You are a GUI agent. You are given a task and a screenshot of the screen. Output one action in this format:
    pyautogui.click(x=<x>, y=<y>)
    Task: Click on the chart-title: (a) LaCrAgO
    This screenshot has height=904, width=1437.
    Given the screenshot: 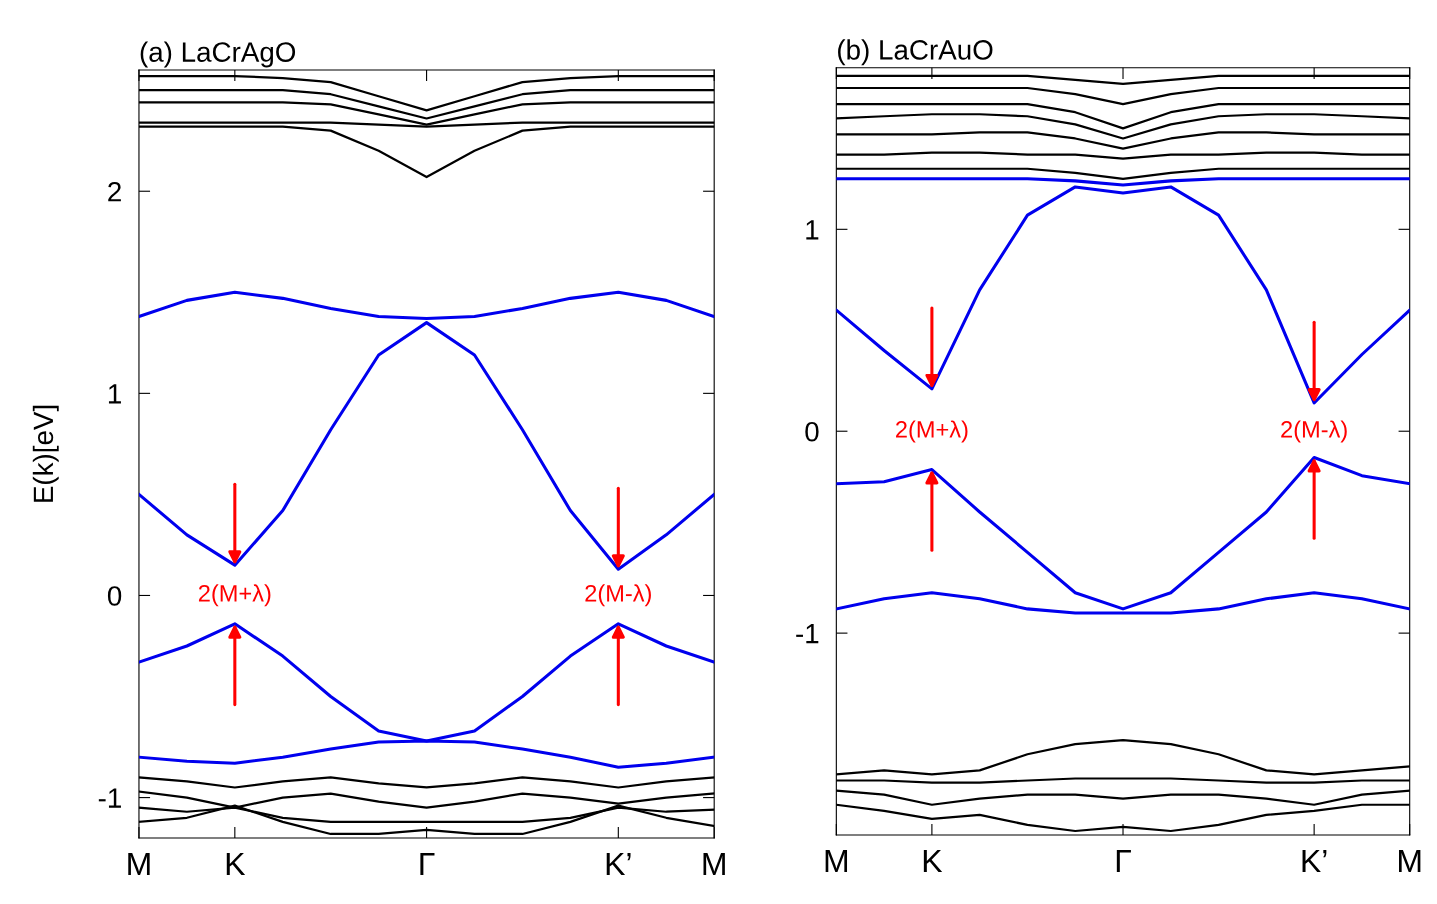 What is the action you would take?
    pyautogui.click(x=218, y=54)
    